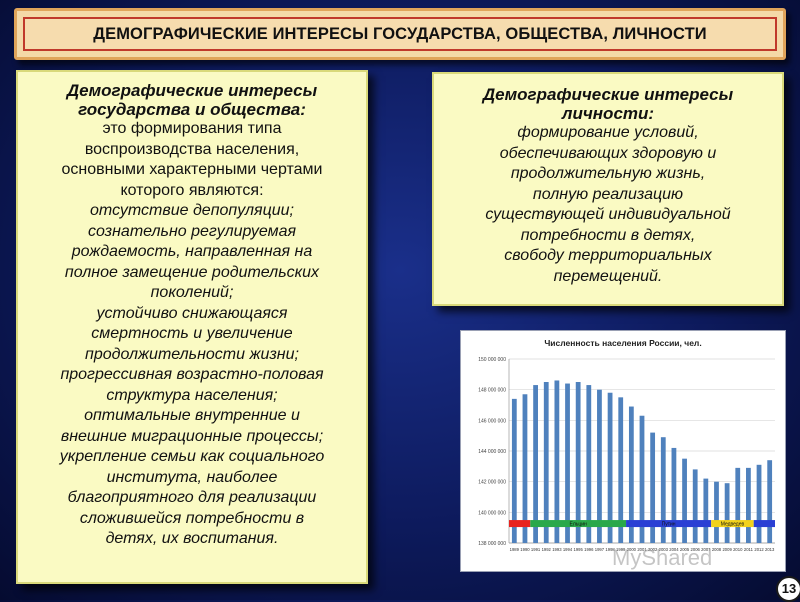  I want to click on x-tick-label: 1993, so click(557, 549).